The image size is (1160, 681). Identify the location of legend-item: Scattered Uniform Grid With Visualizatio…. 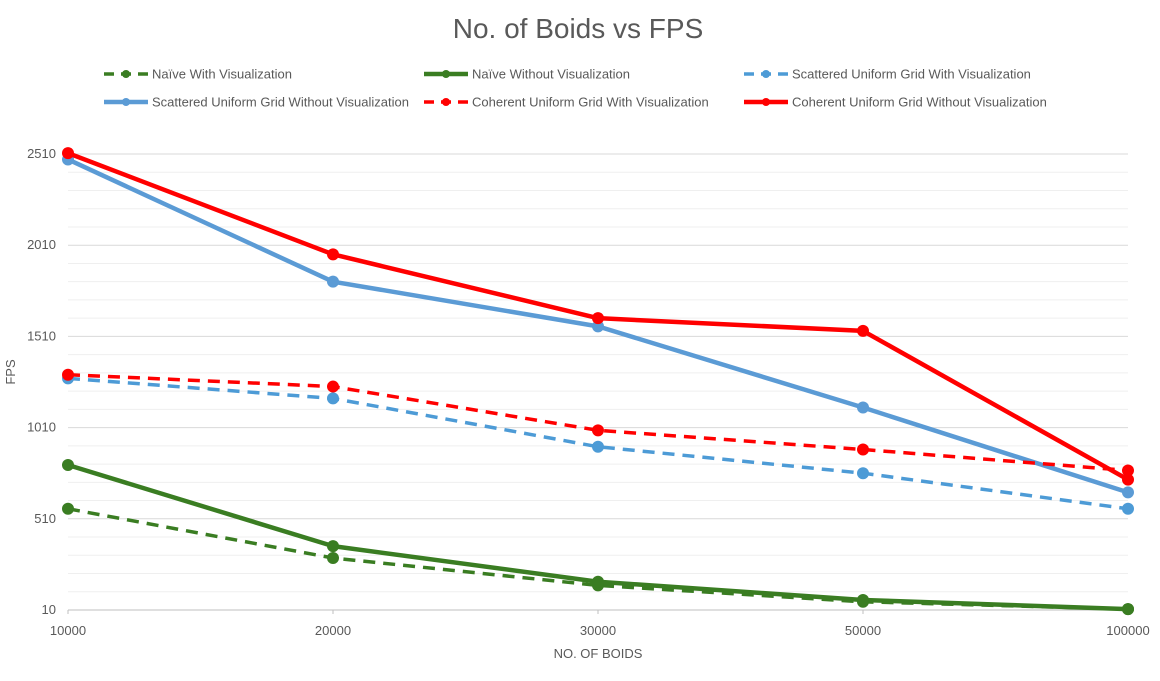
(887, 74).